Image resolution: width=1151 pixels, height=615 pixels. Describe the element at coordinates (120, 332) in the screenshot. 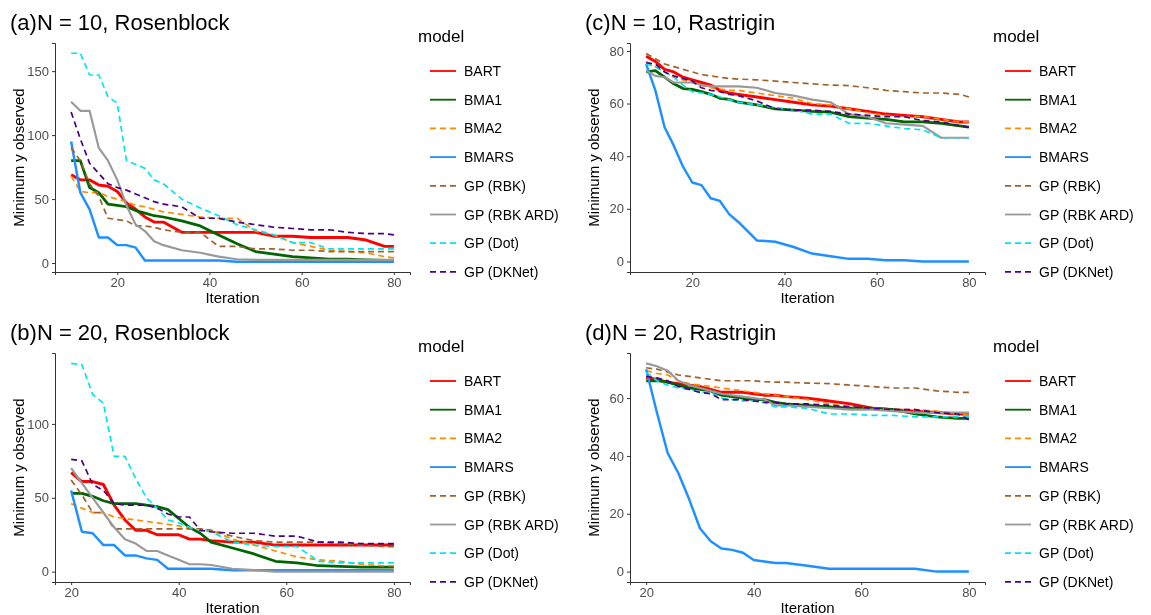

I see `chart-title: (b)N = 20, Rosenblock` at that location.